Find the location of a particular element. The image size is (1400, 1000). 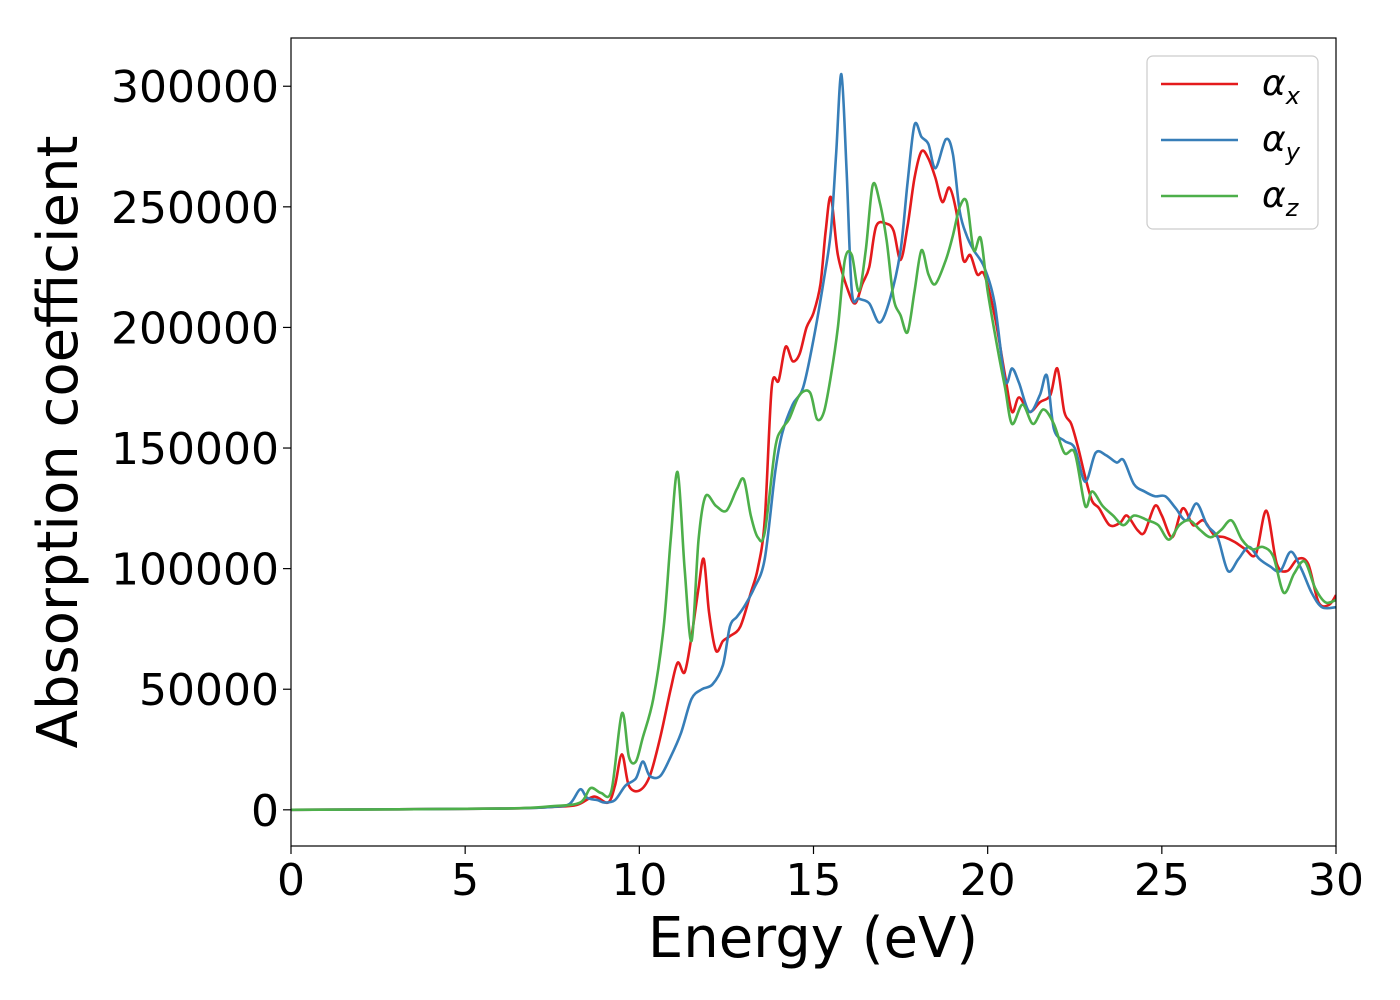

x-tick-label: 0 is located at coordinates (291, 880).